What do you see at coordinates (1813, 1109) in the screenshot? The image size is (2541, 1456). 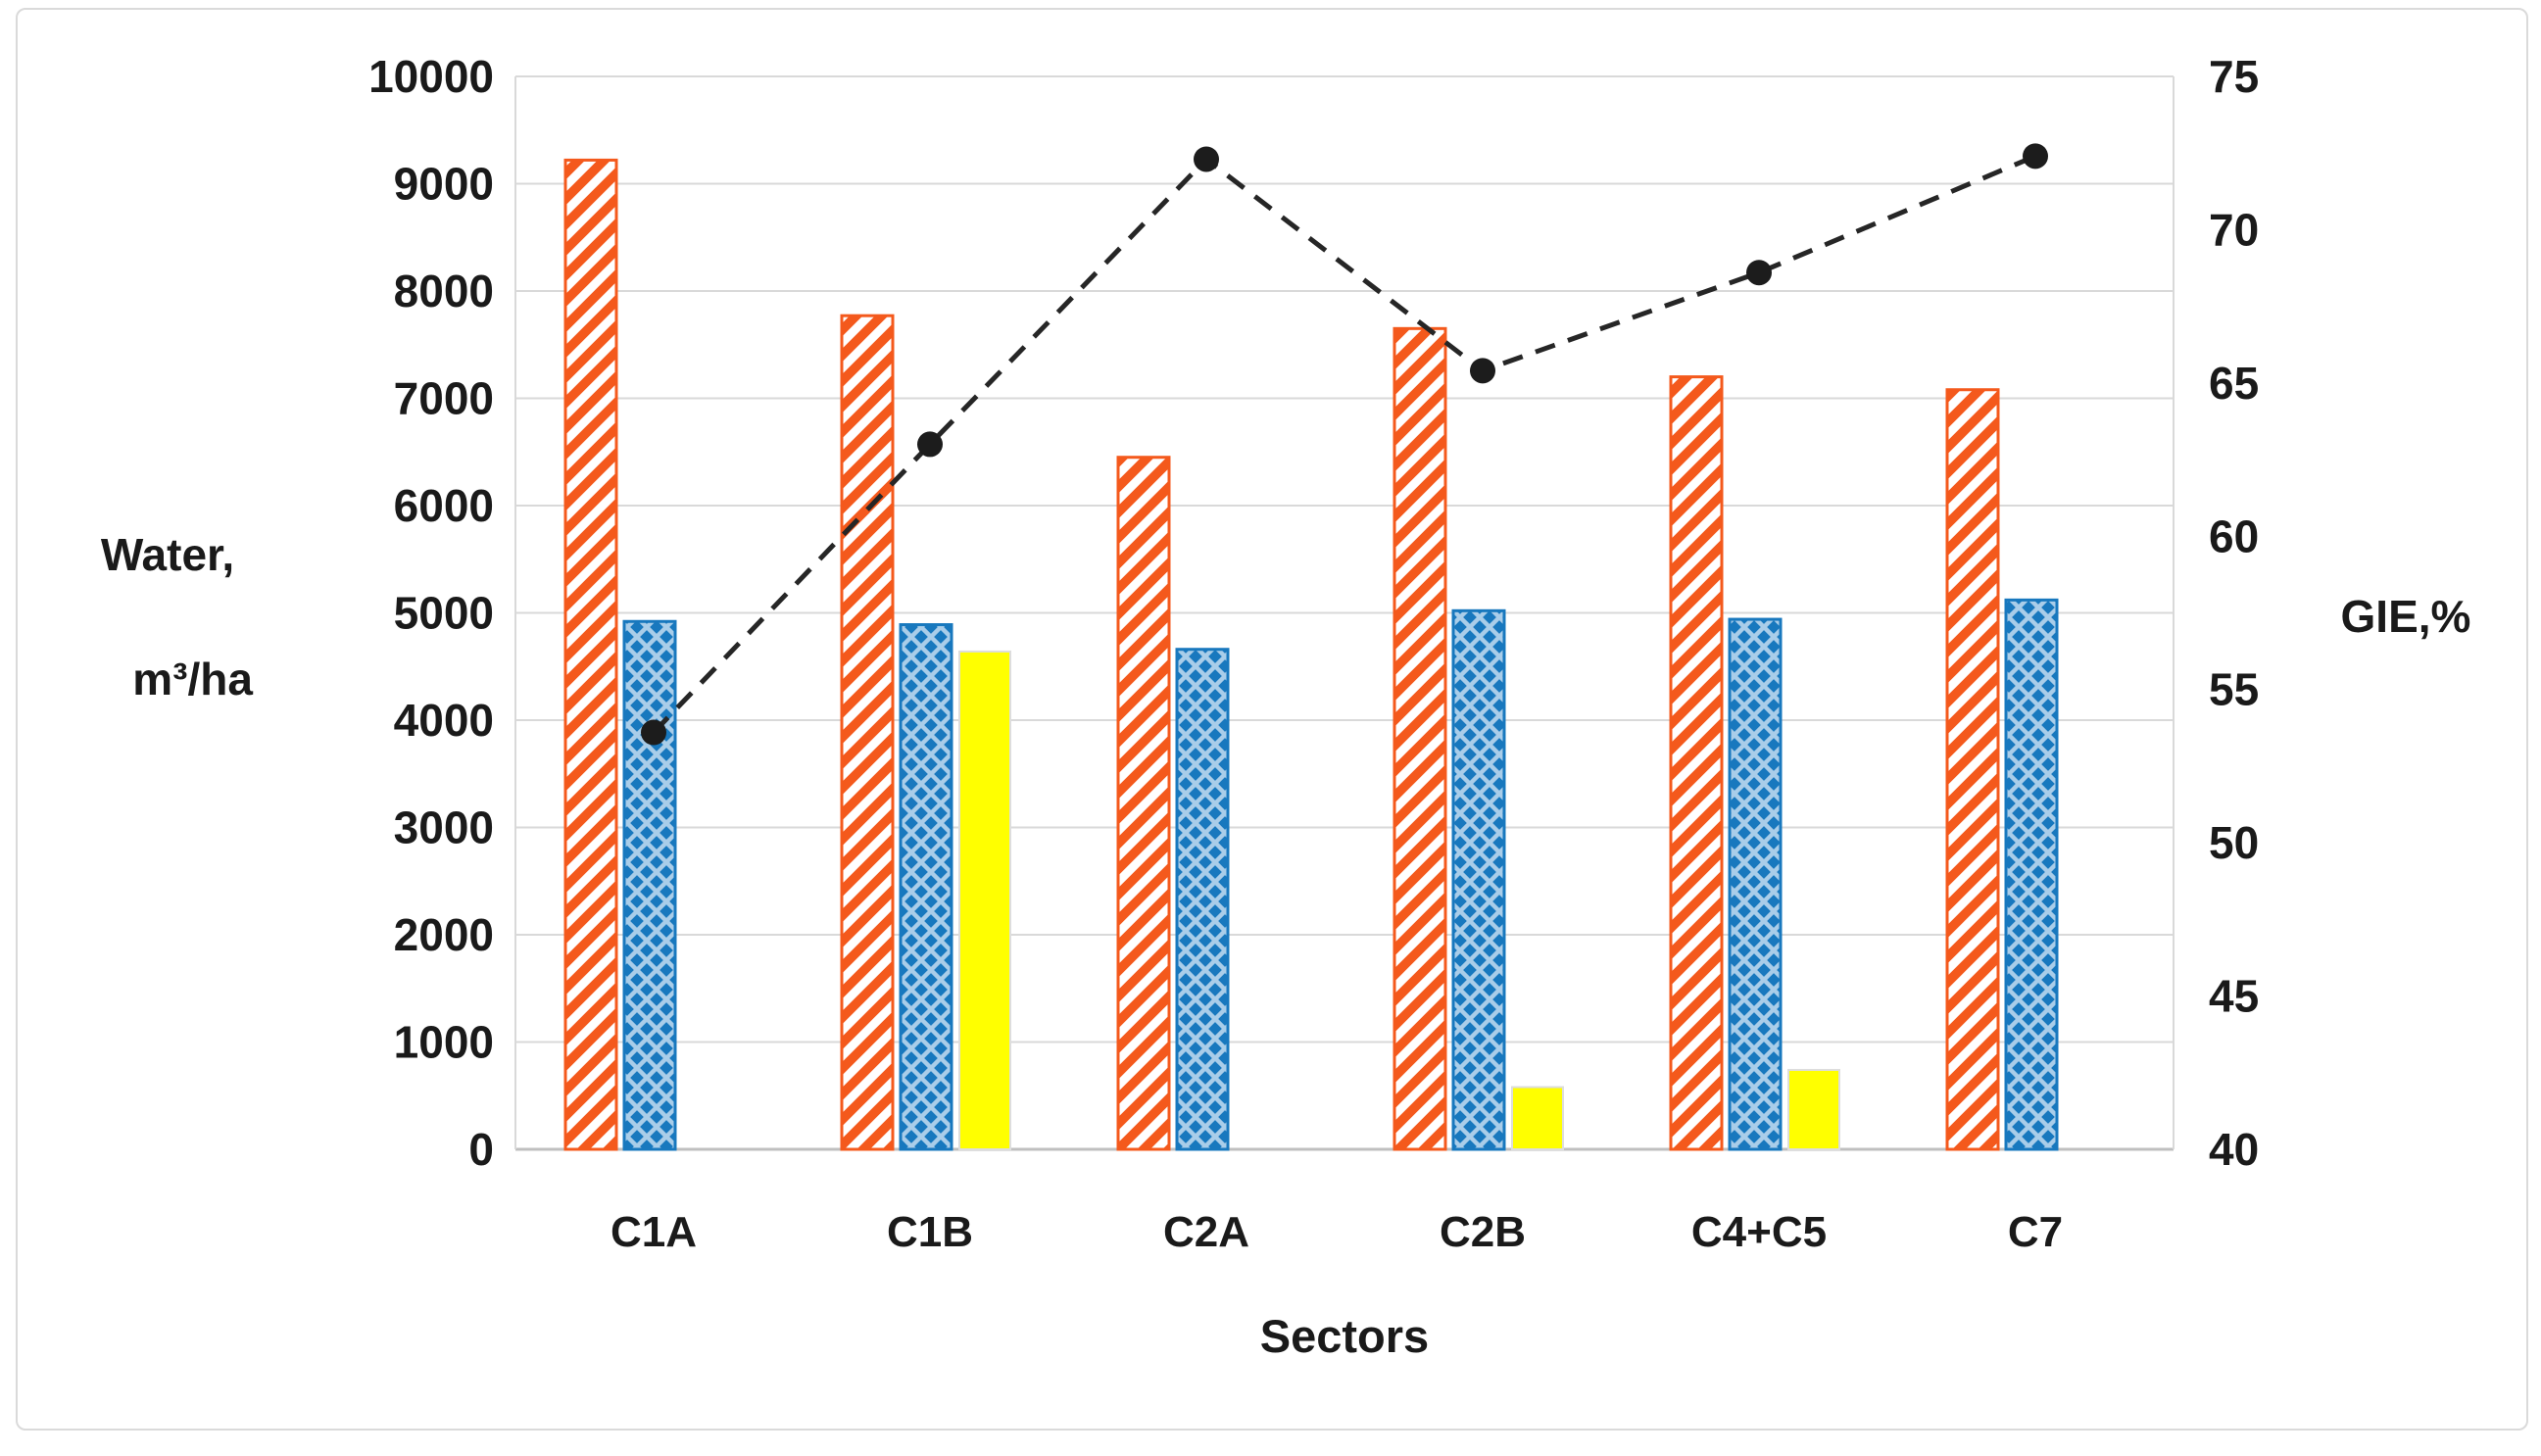 I see `water-yellow-solid-bar-C4+C5` at bounding box center [1813, 1109].